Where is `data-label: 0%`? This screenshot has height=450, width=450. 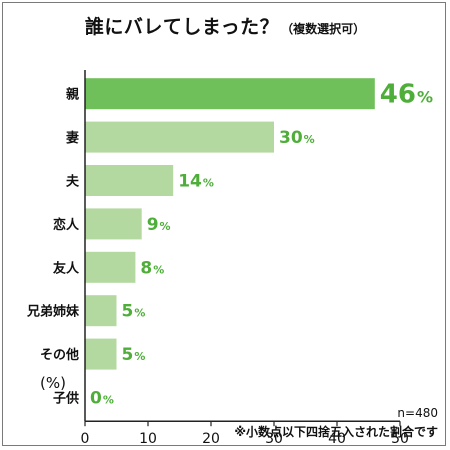
data-label: 0% is located at coordinates (102, 399).